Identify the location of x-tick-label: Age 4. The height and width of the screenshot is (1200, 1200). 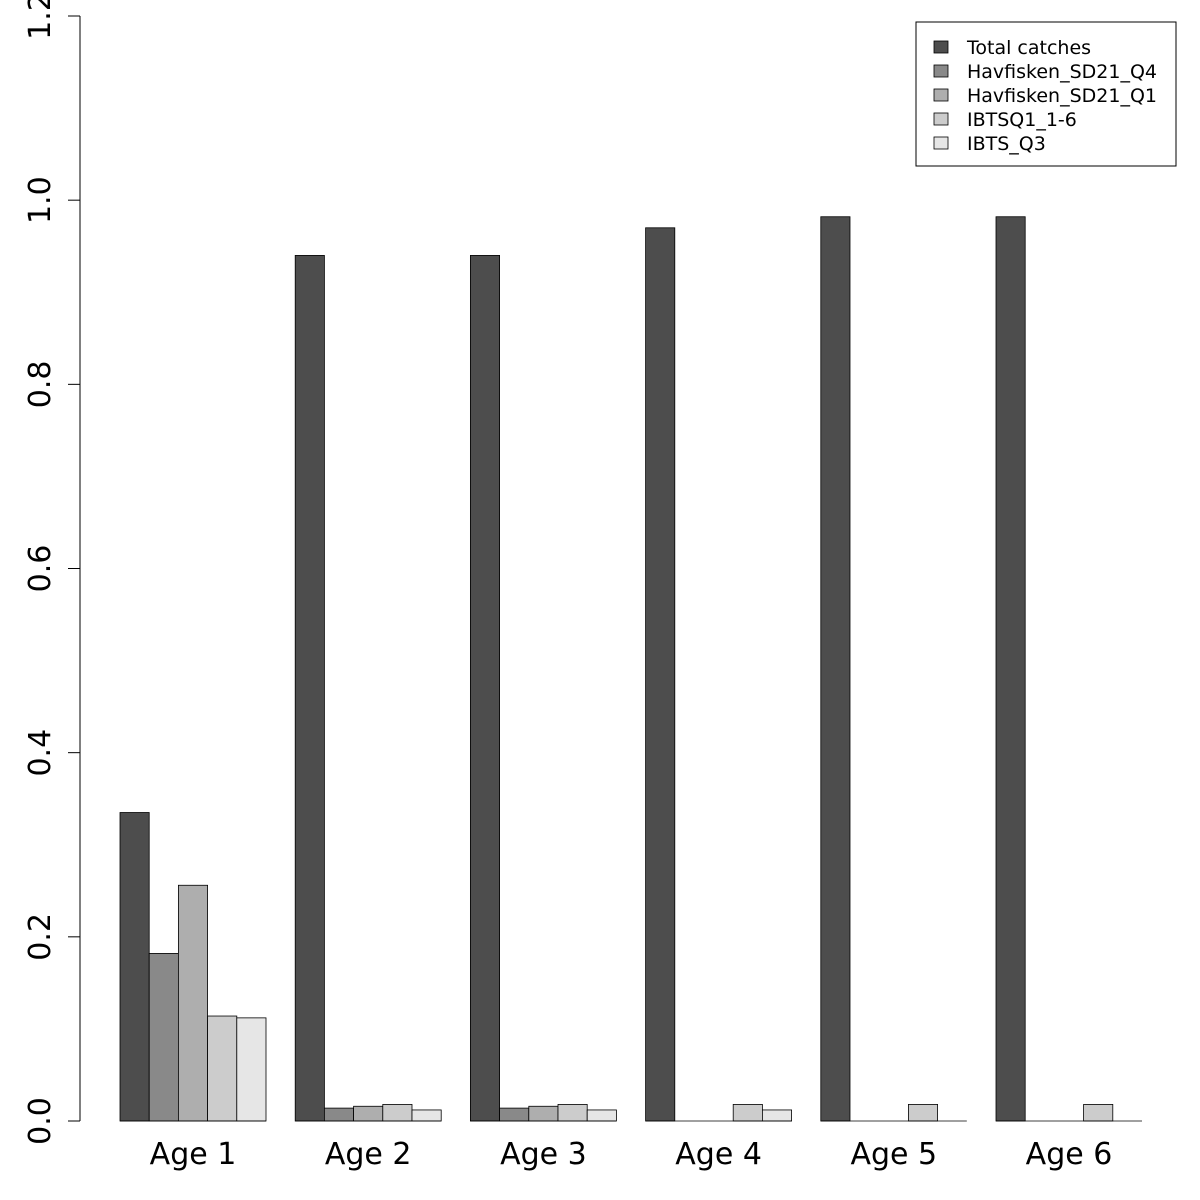
(718, 1154).